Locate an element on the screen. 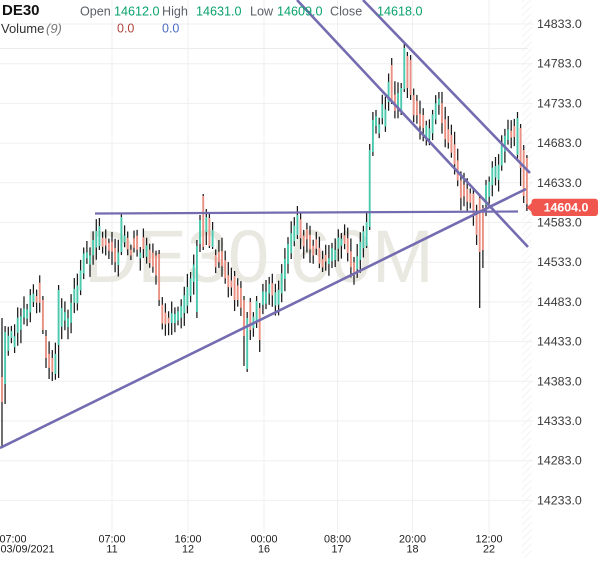  svg-text: DE30,60M is located at coordinates (259, 256).